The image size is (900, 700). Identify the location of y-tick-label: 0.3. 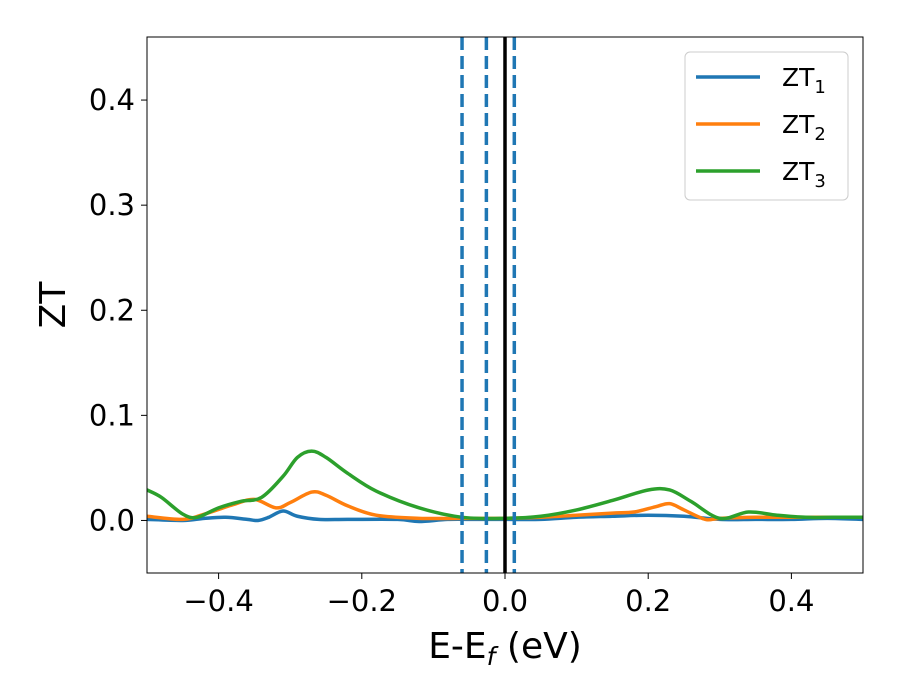
(112, 205).